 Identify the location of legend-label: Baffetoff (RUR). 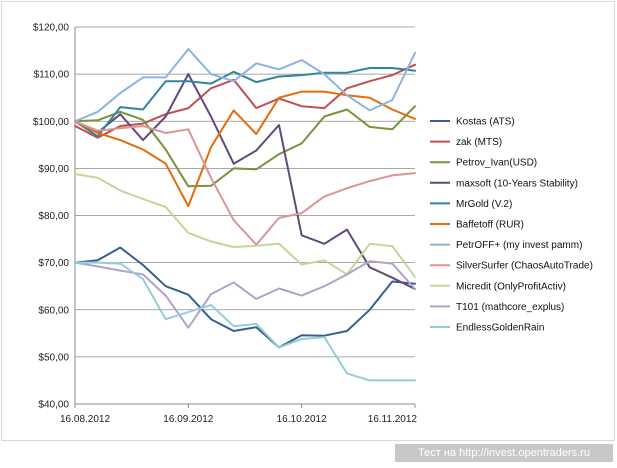
(490, 225).